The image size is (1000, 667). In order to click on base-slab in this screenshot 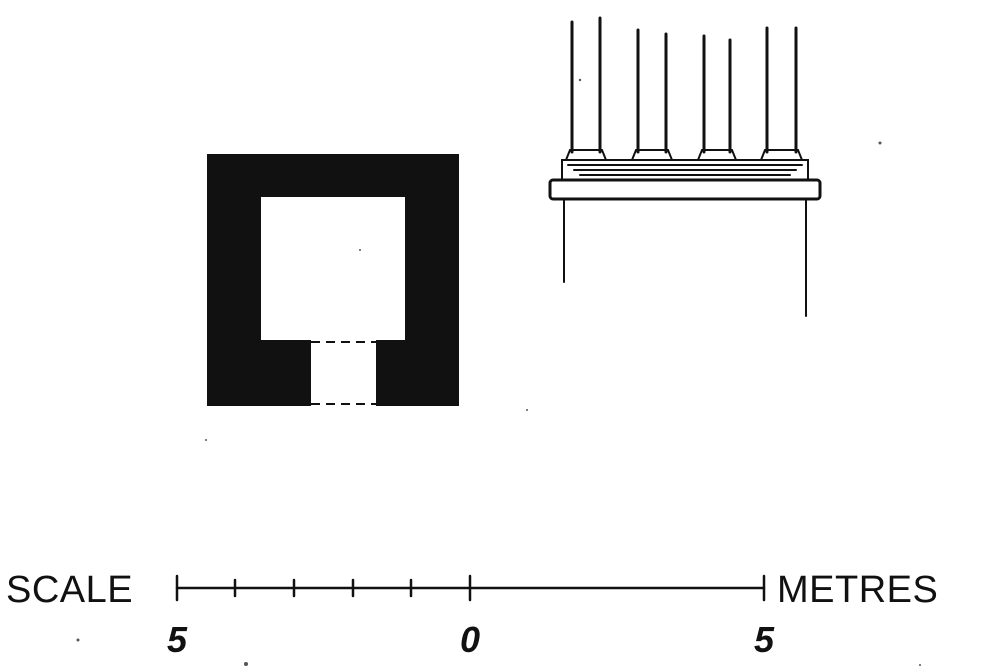, I will do `click(685, 189)`.